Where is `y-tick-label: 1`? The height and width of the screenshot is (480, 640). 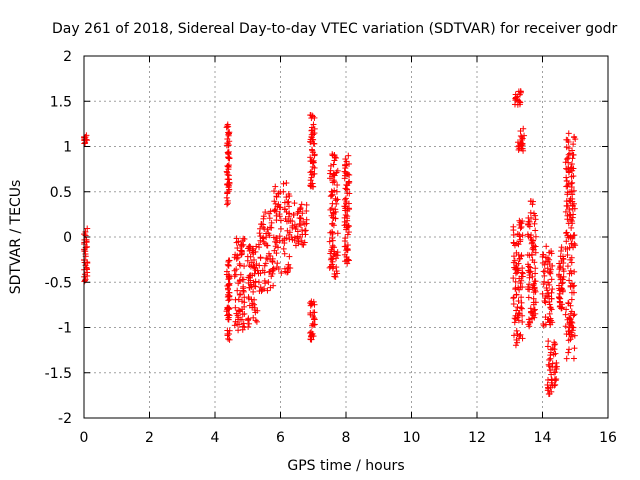
y-tick-label: 1 is located at coordinates (67, 148).